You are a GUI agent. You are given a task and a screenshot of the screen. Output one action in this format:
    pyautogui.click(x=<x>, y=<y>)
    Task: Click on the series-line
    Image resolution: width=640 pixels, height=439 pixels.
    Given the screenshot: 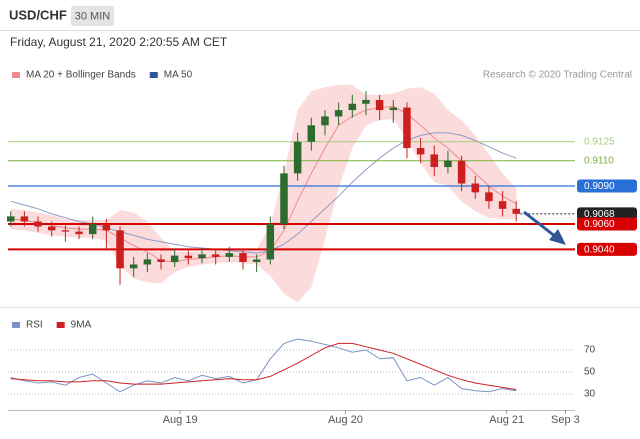 What is the action you would take?
    pyautogui.click(x=263, y=365)
    